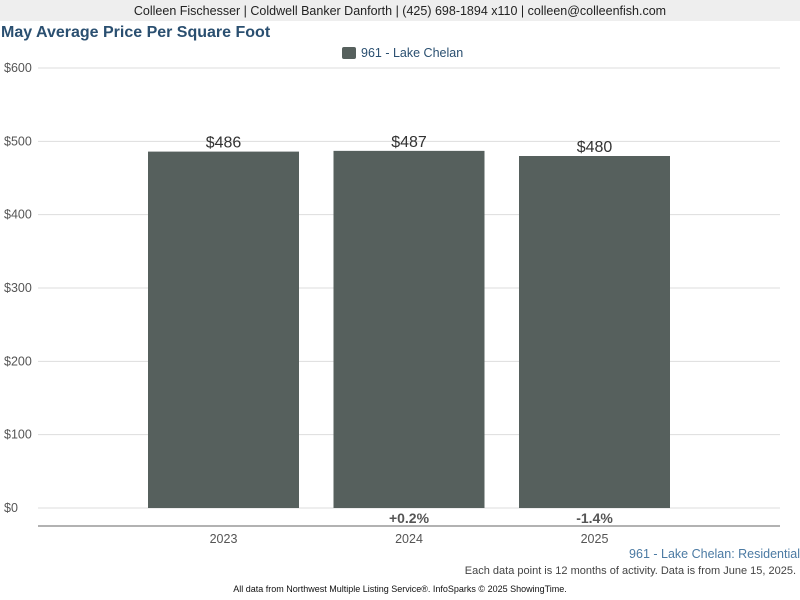 The image size is (800, 600). I want to click on y-tick-label: $600, so click(18, 68).